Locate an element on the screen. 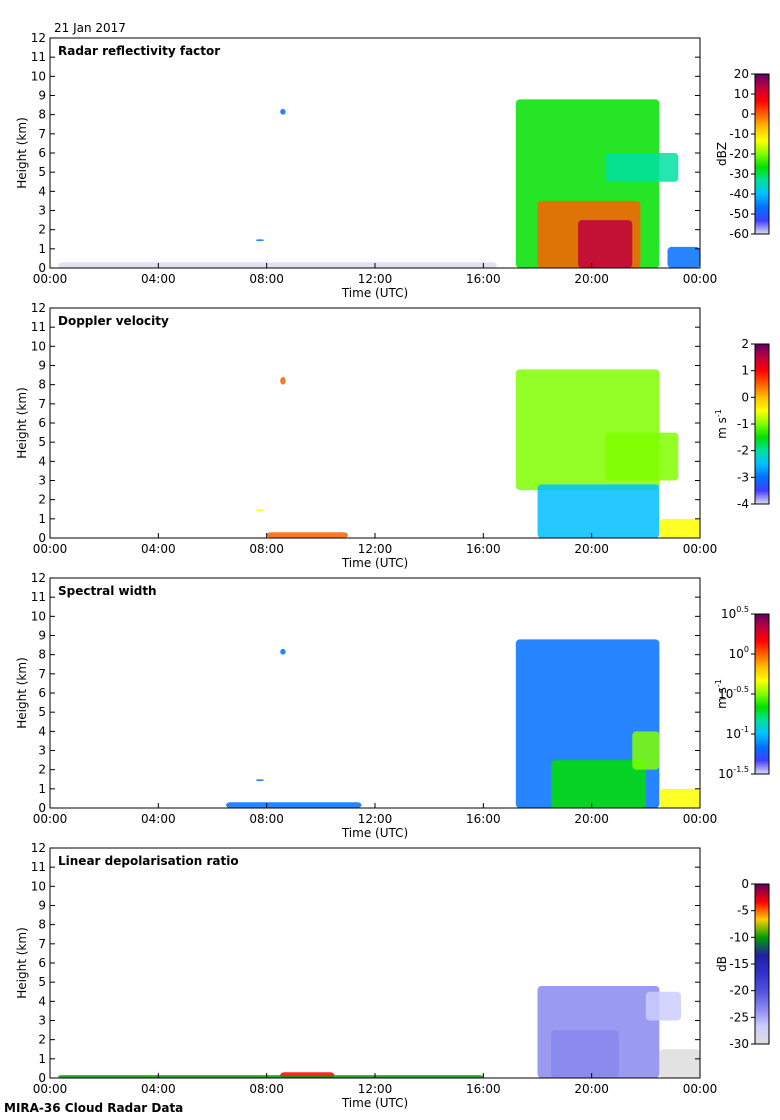  panel-title: Spectral width is located at coordinates (107, 591).